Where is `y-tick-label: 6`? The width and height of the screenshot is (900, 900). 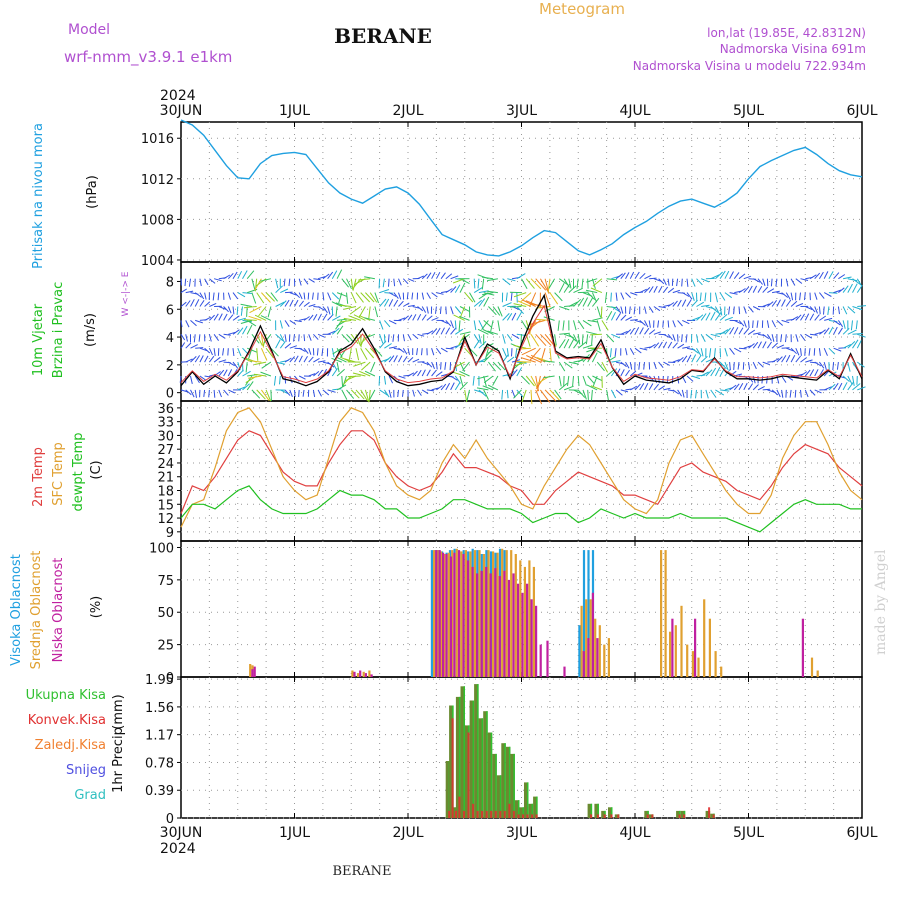
y-tick-label: 6 is located at coordinates (170, 310).